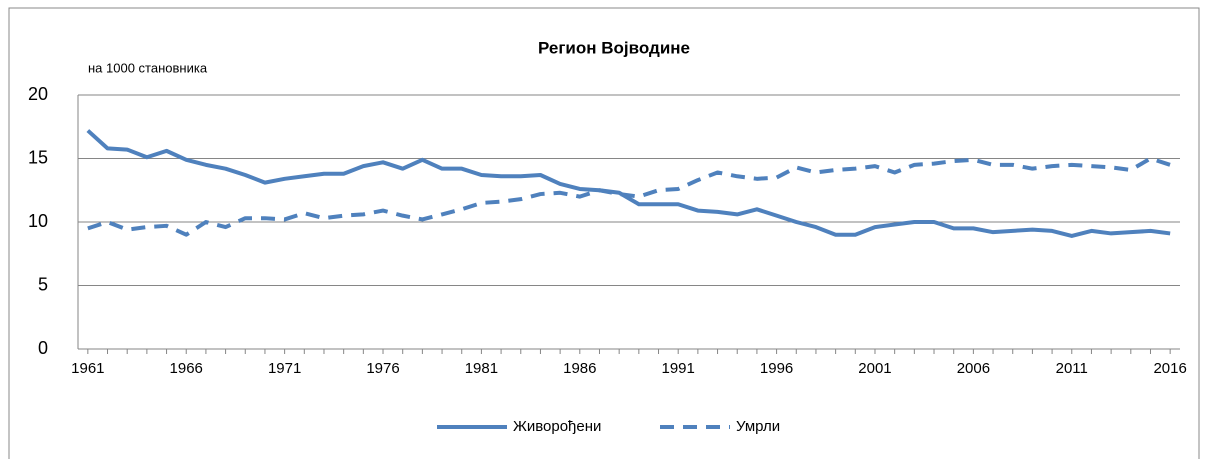 Image resolution: width=1208 pixels, height=459 pixels. What do you see at coordinates (1072, 368) in the screenshot?
I see `x-tick-label: 2011` at bounding box center [1072, 368].